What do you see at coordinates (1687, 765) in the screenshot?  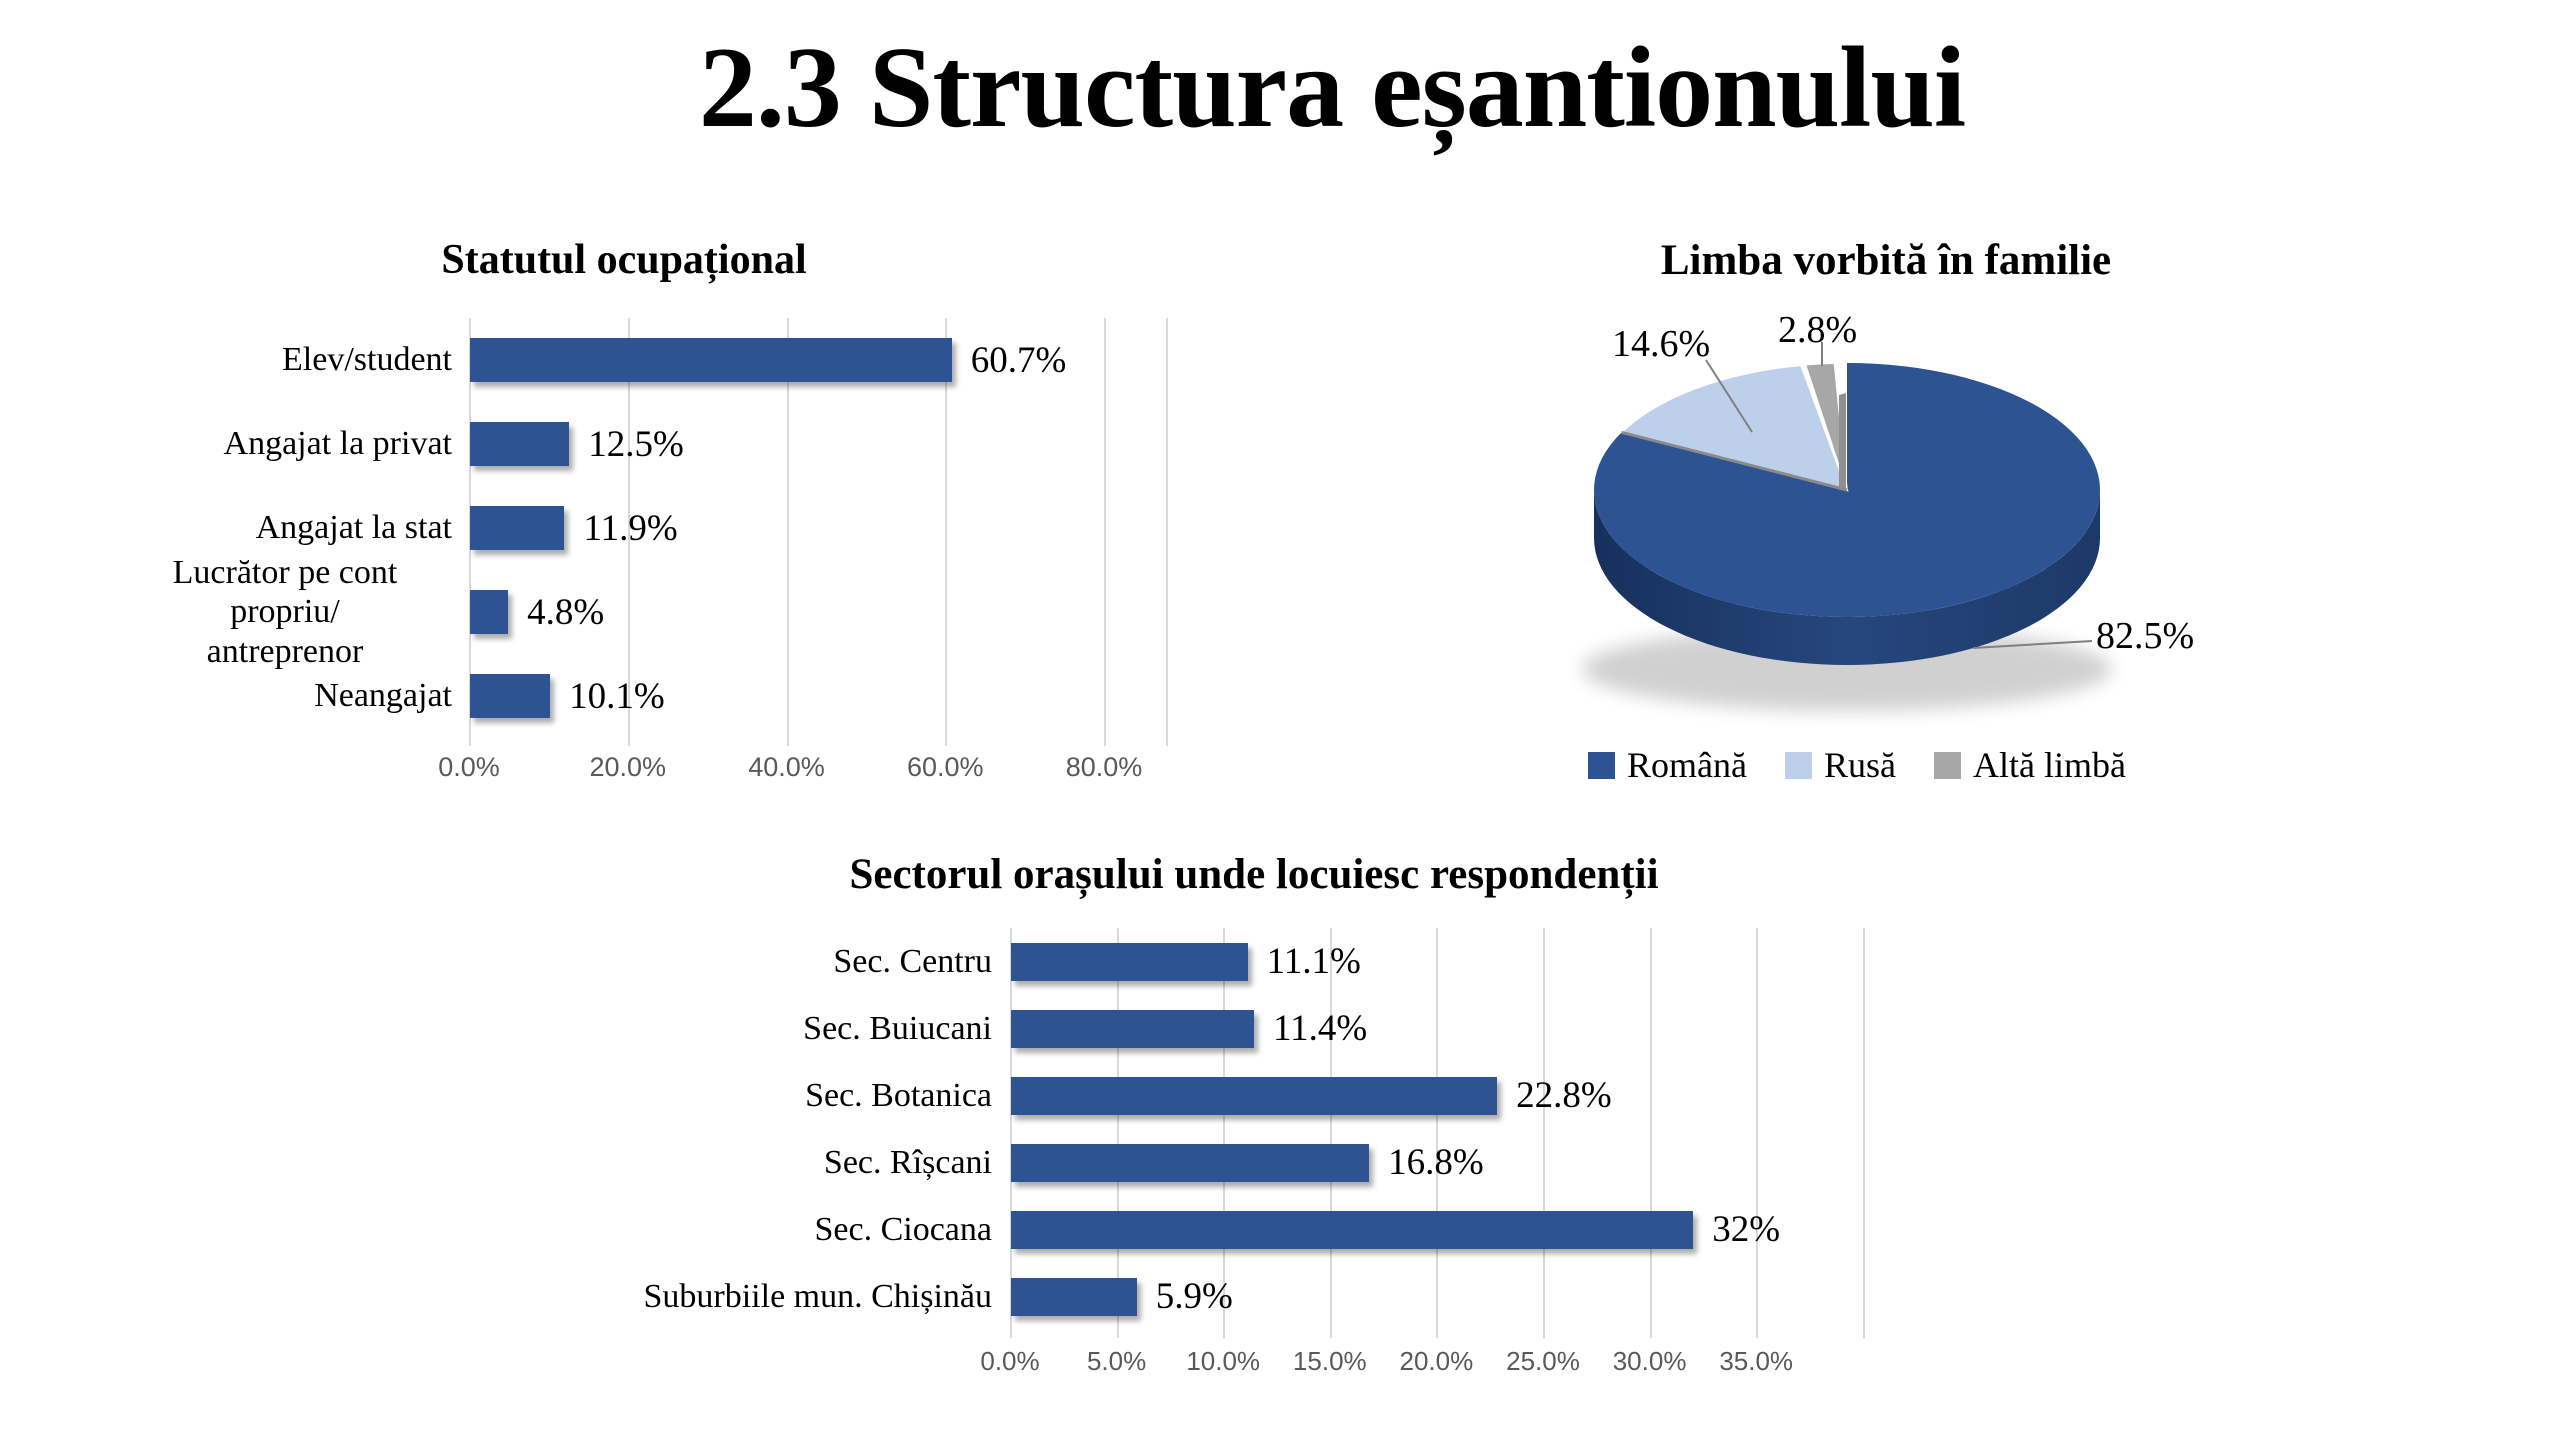 I see `legend-label: Română` at bounding box center [1687, 765].